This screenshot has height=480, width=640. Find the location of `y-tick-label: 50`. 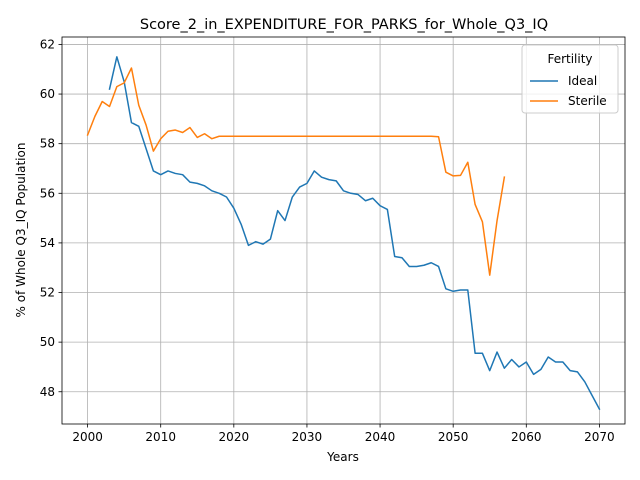

y-tick-label: 50 is located at coordinates (47, 342).